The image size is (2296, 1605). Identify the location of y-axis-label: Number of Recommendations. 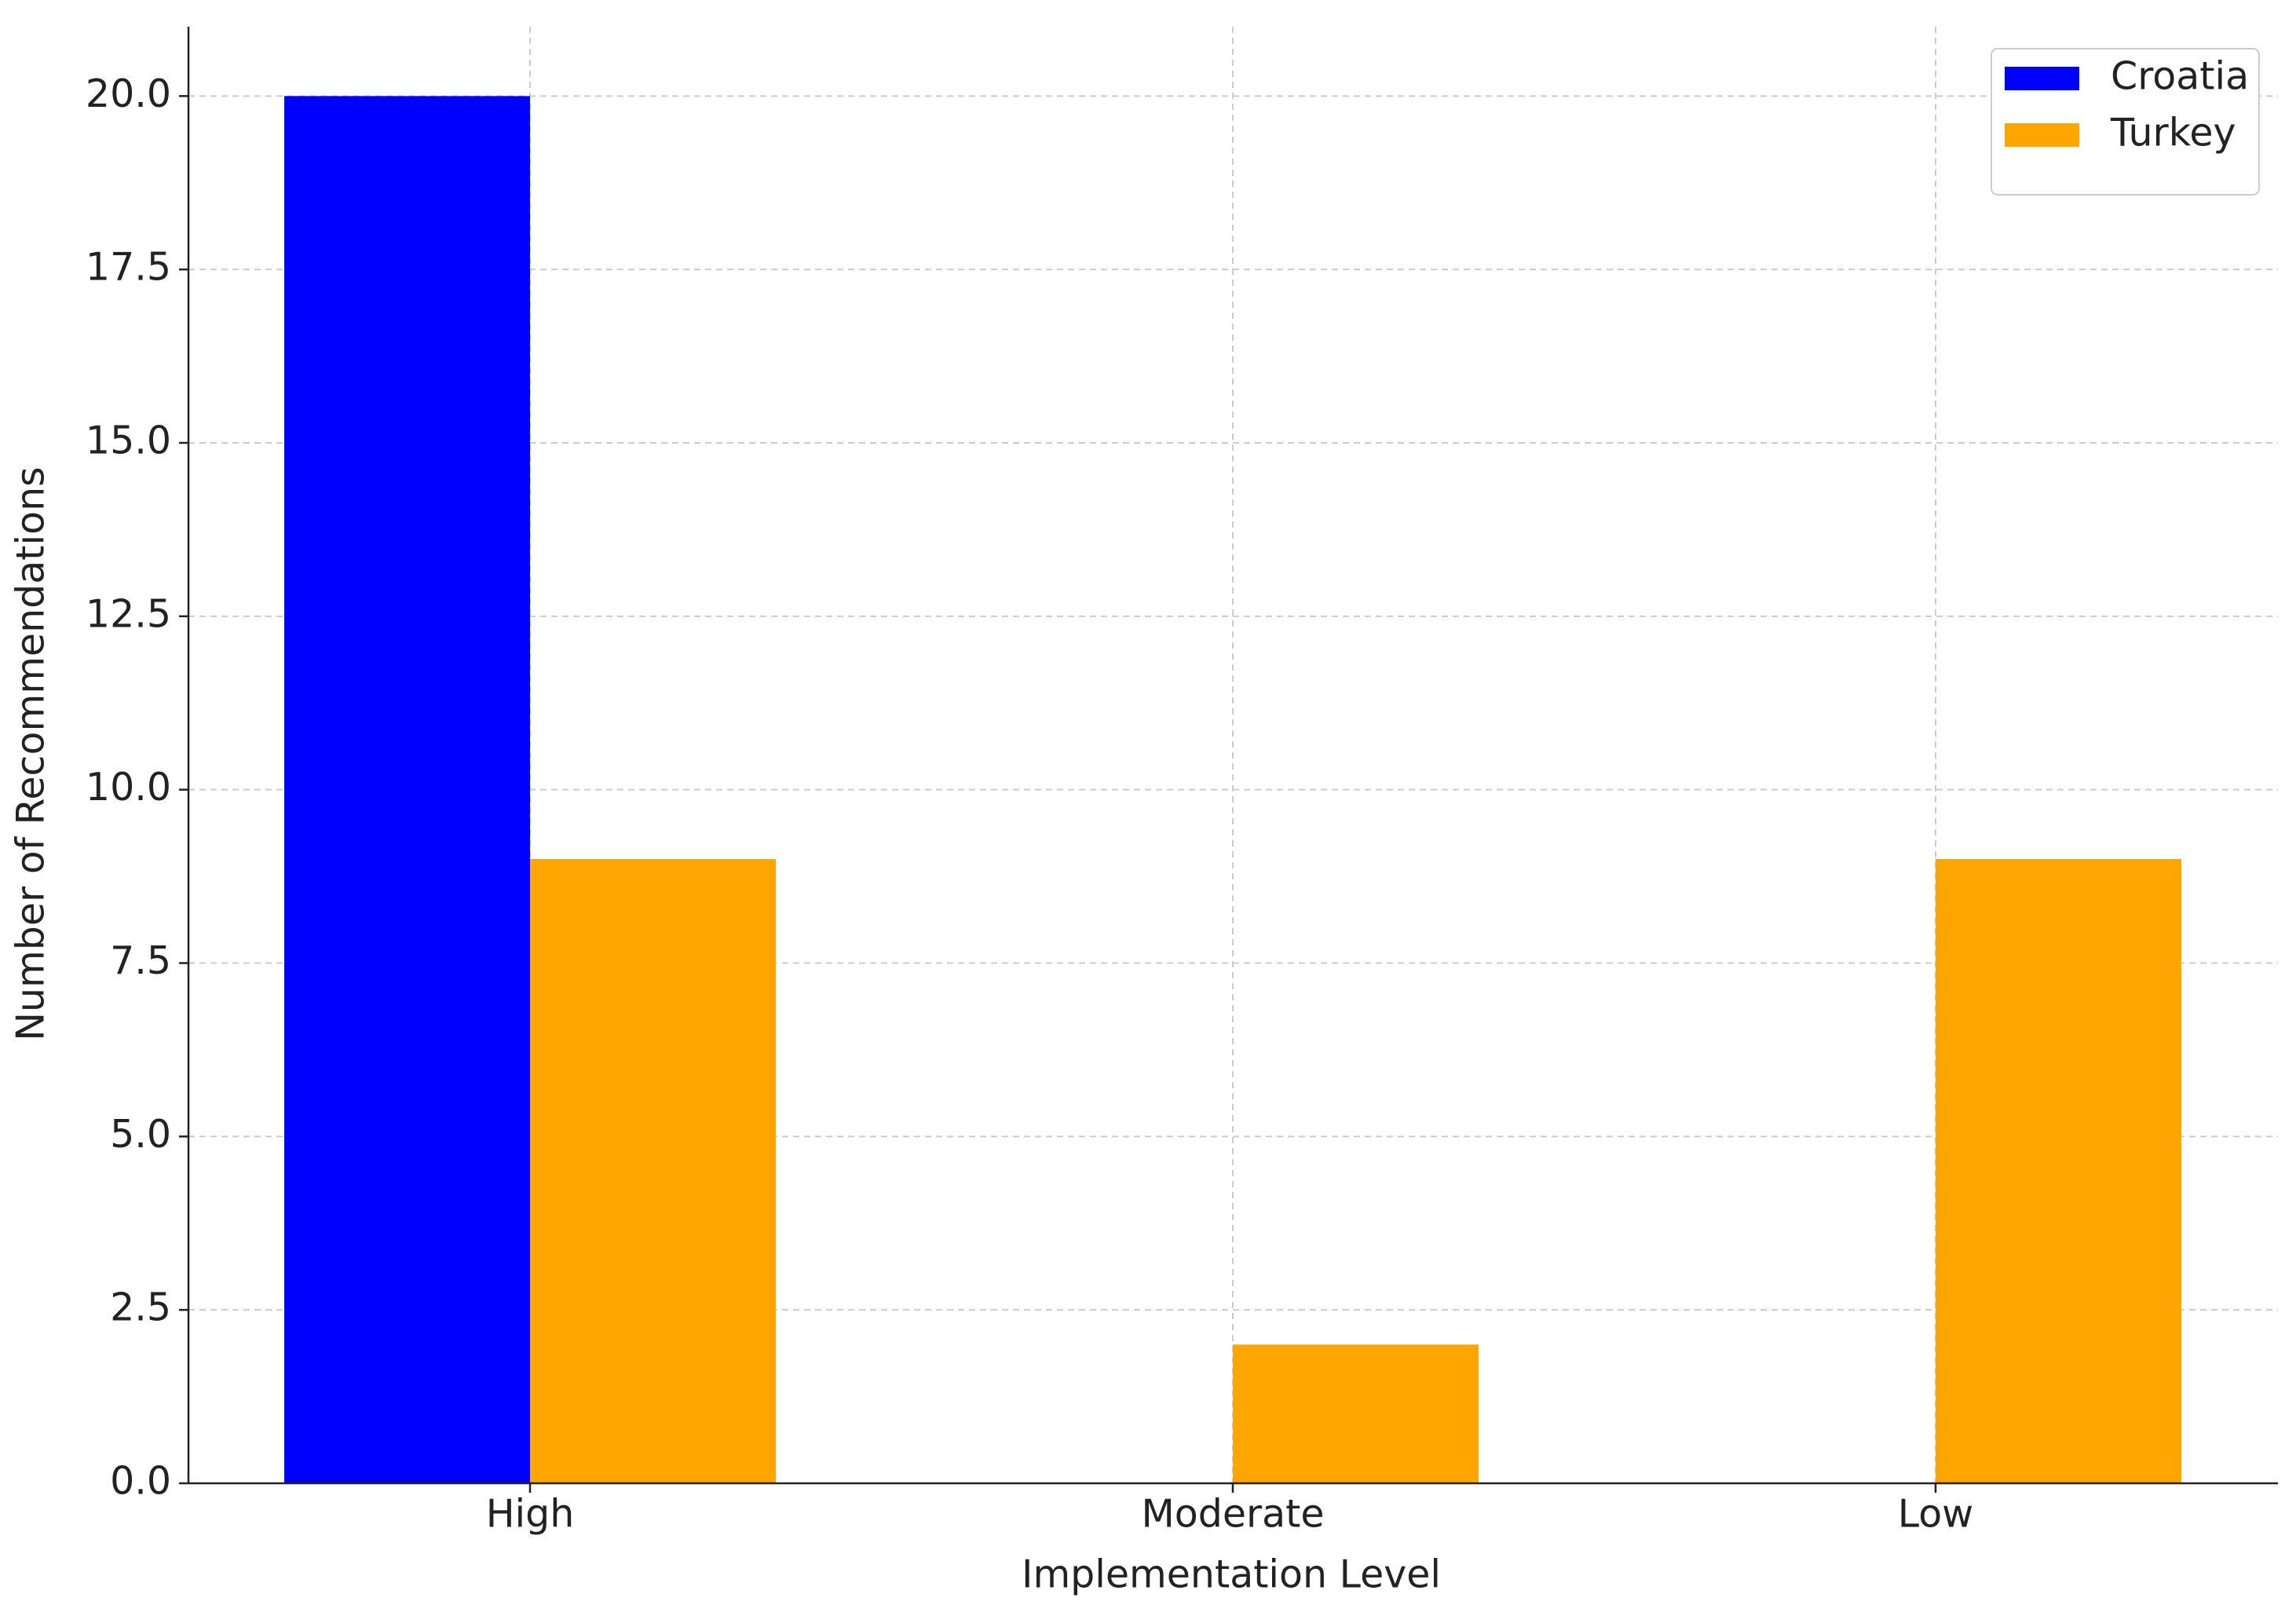
(31, 753).